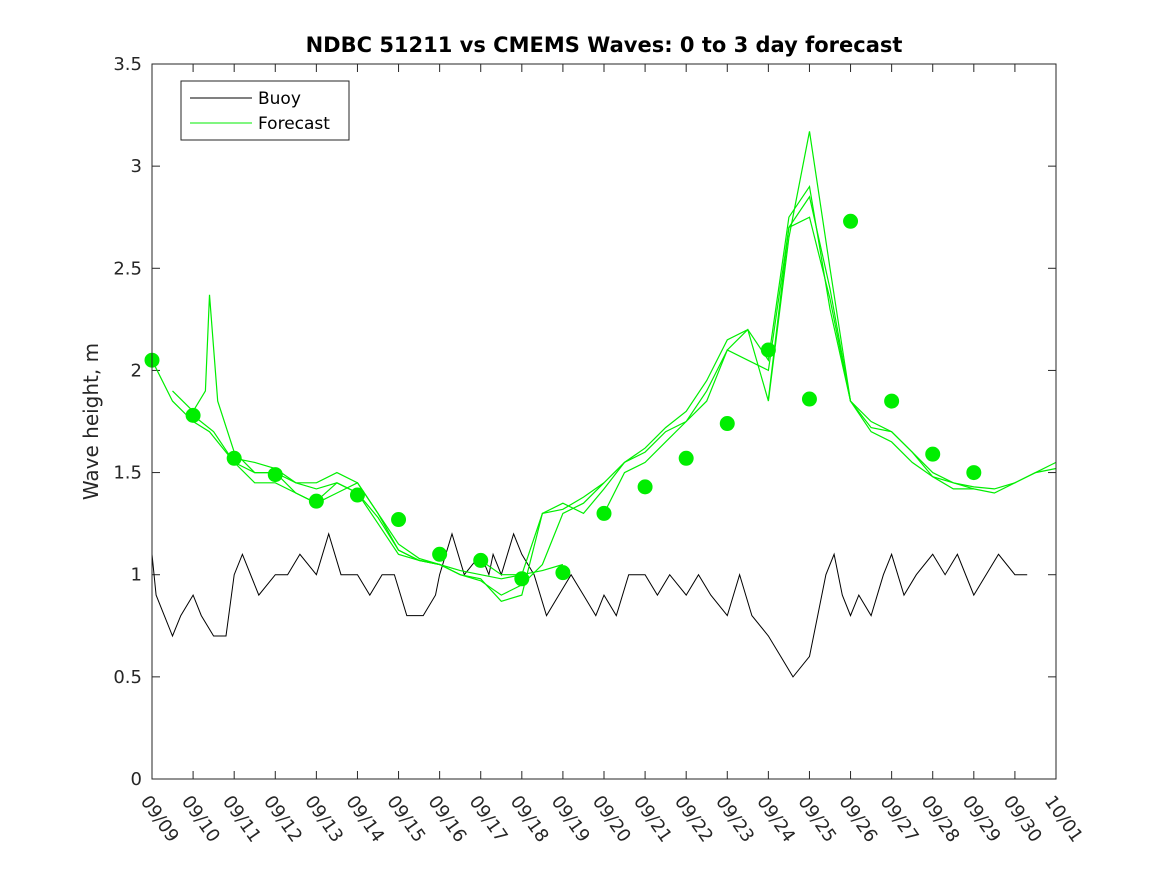  What do you see at coordinates (447, 819) in the screenshot?
I see `x-tick-label: 09/16` at bounding box center [447, 819].